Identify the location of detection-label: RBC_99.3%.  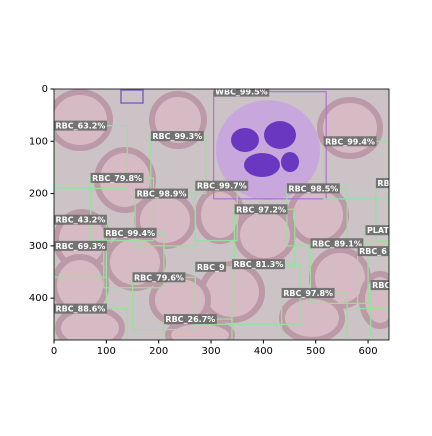
(177, 136).